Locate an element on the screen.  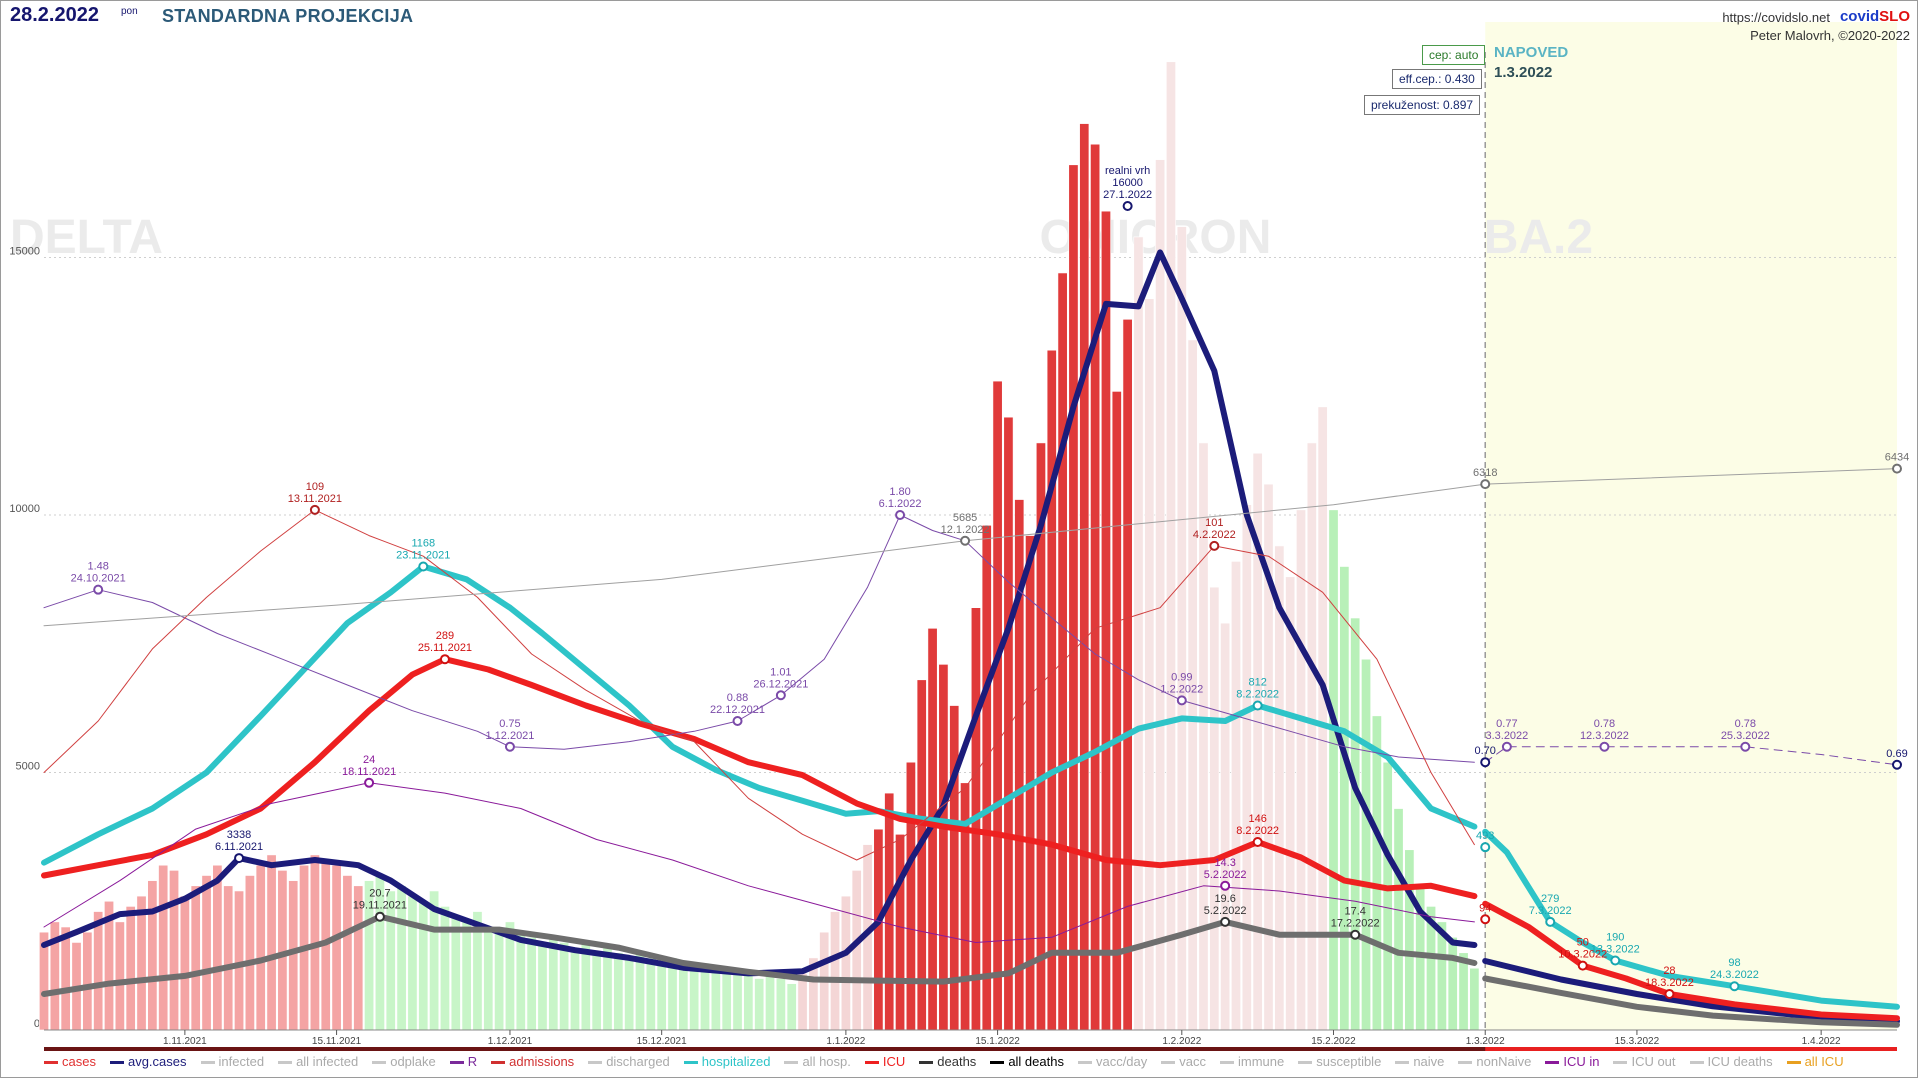
series-line-avg-cases-forecast is located at coordinates (1691, 991).